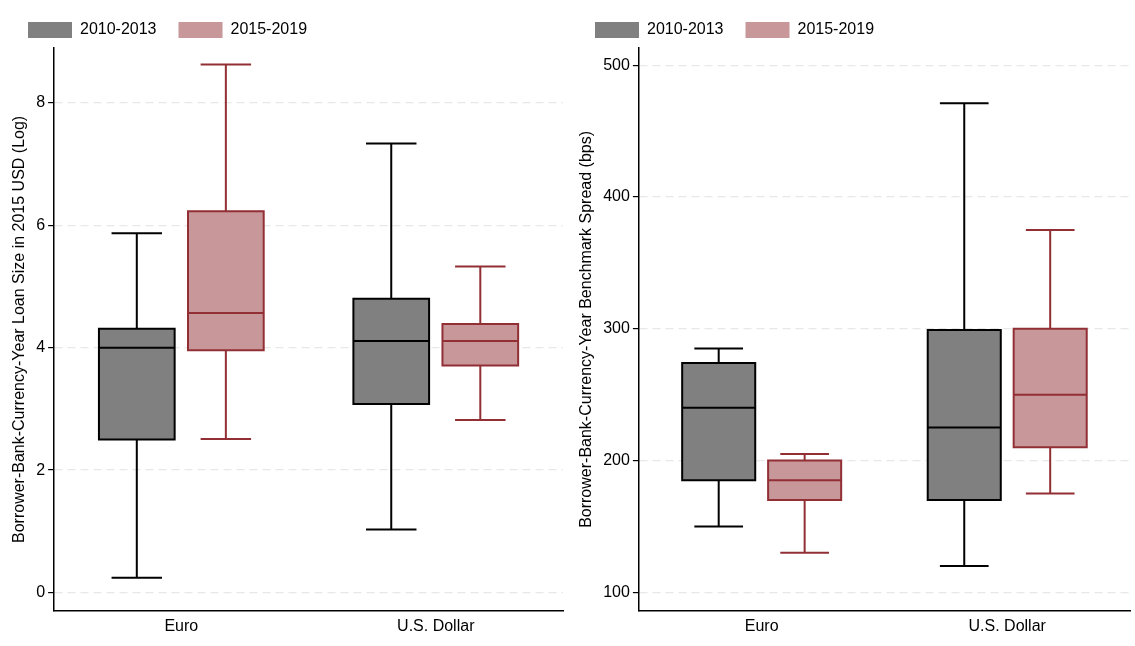  Describe the element at coordinates (41, 224) in the screenshot. I see `y-tick-label: 6` at that location.